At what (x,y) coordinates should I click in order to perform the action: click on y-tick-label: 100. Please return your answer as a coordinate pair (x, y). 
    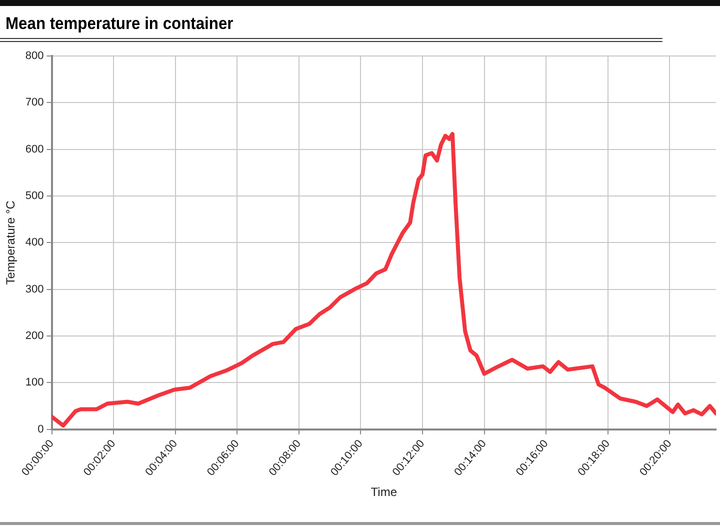
    Looking at the image, I should click on (34, 382).